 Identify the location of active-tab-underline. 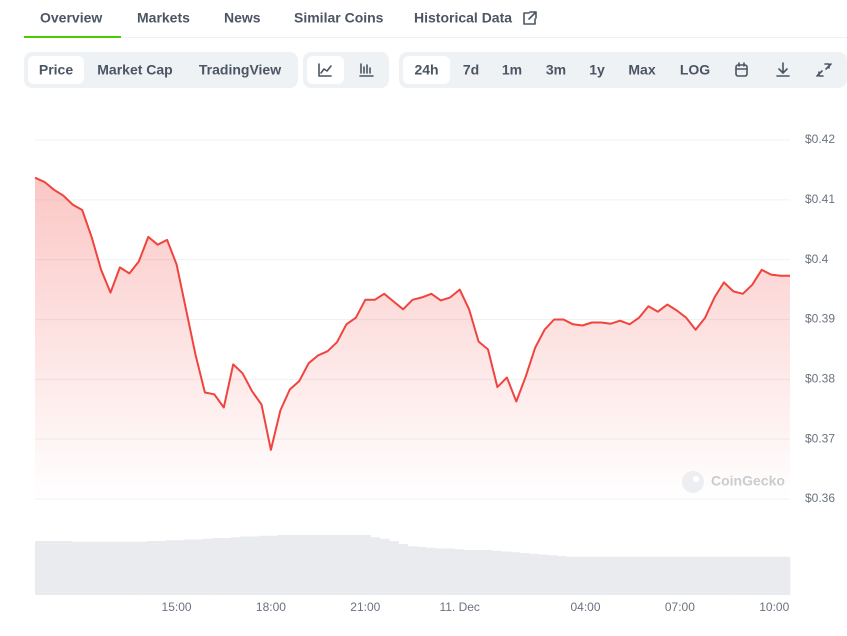
(72, 37).